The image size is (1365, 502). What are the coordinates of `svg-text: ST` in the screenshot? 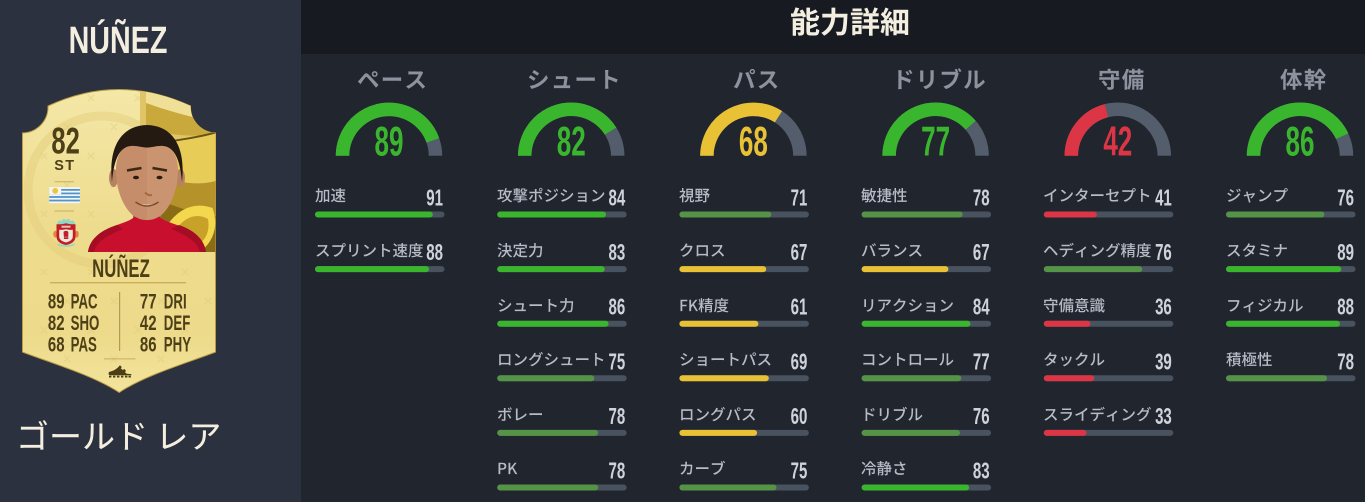 It's located at (64, 166).